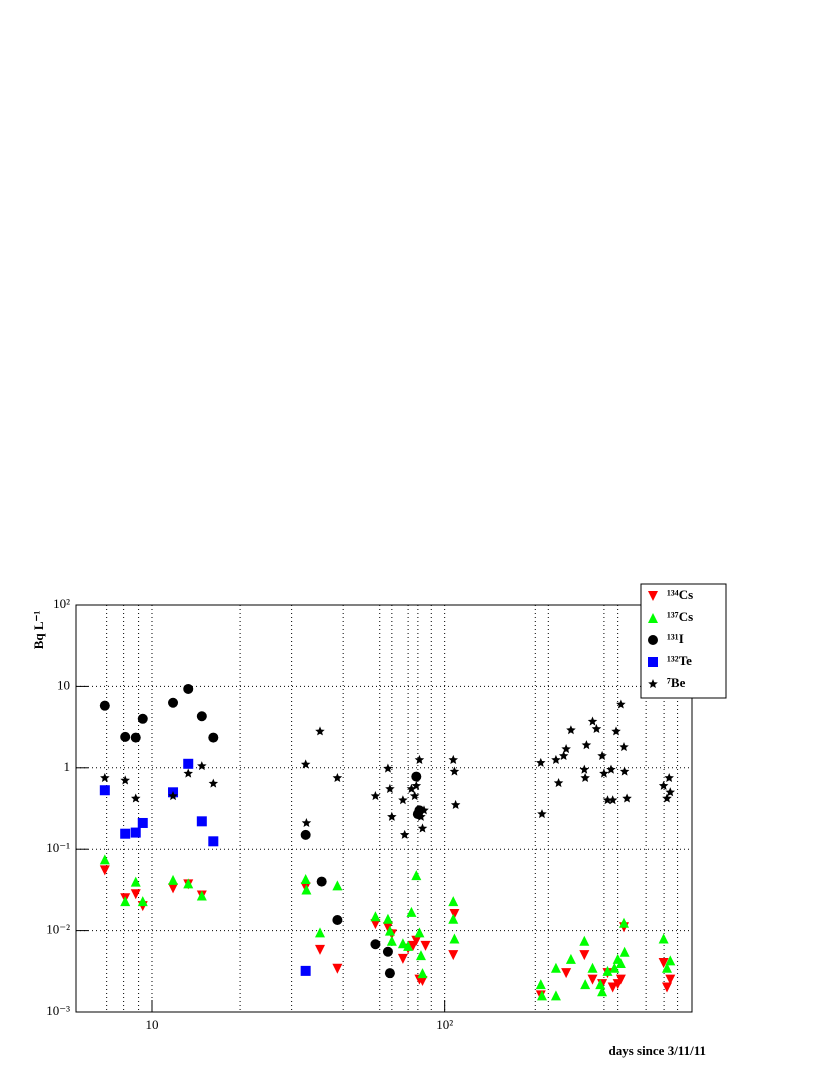 This screenshot has width=830, height=1075. Describe the element at coordinates (680, 616) in the screenshot. I see `legend-label: ¹³⁷Cs` at that location.